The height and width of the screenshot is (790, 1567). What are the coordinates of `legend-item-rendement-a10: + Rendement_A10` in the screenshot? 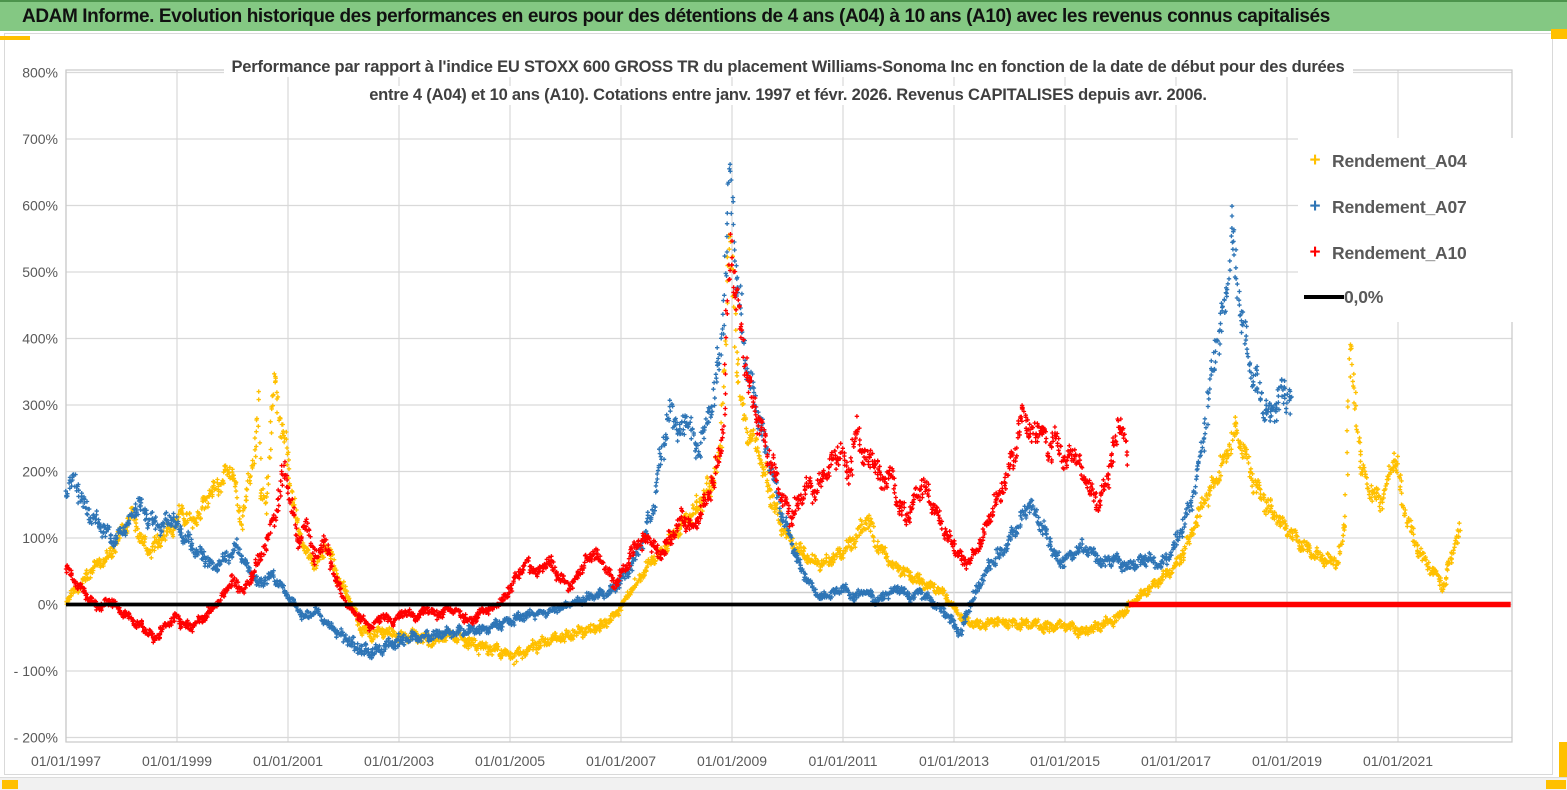 It's located at (1382, 253).